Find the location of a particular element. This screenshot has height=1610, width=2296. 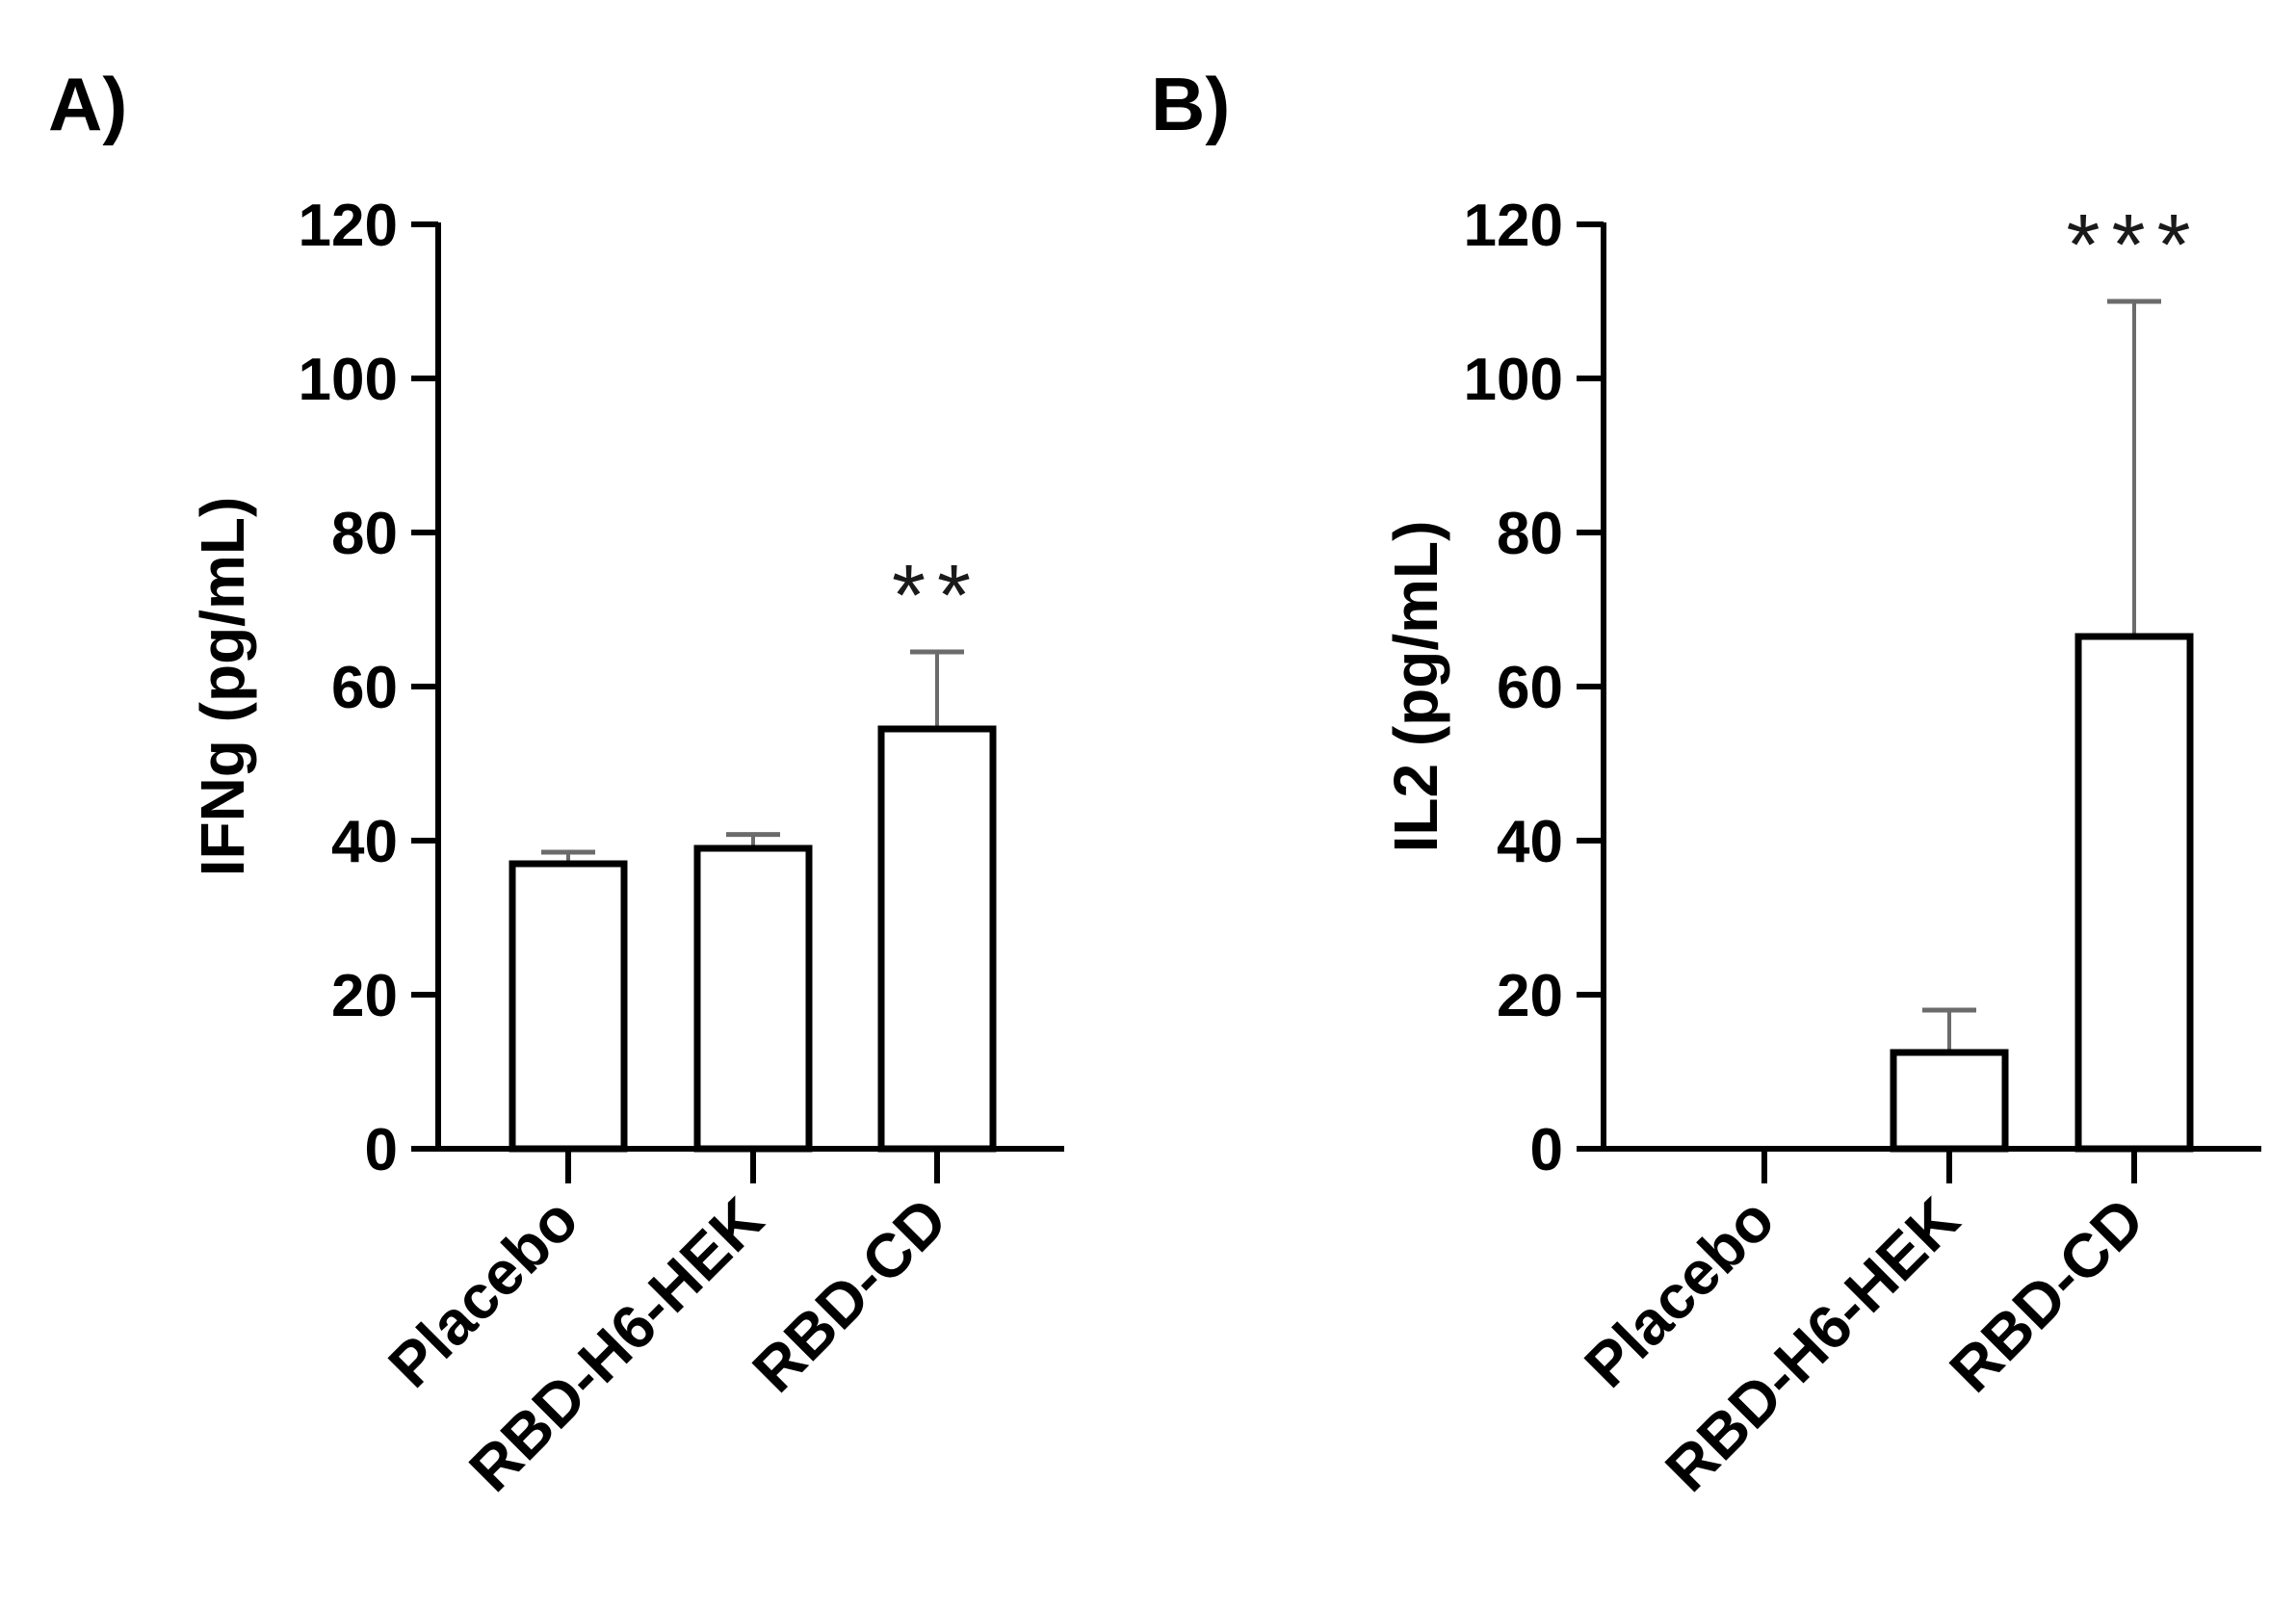

y-axis-title: IFNg (pg/mL) is located at coordinates (222, 687).